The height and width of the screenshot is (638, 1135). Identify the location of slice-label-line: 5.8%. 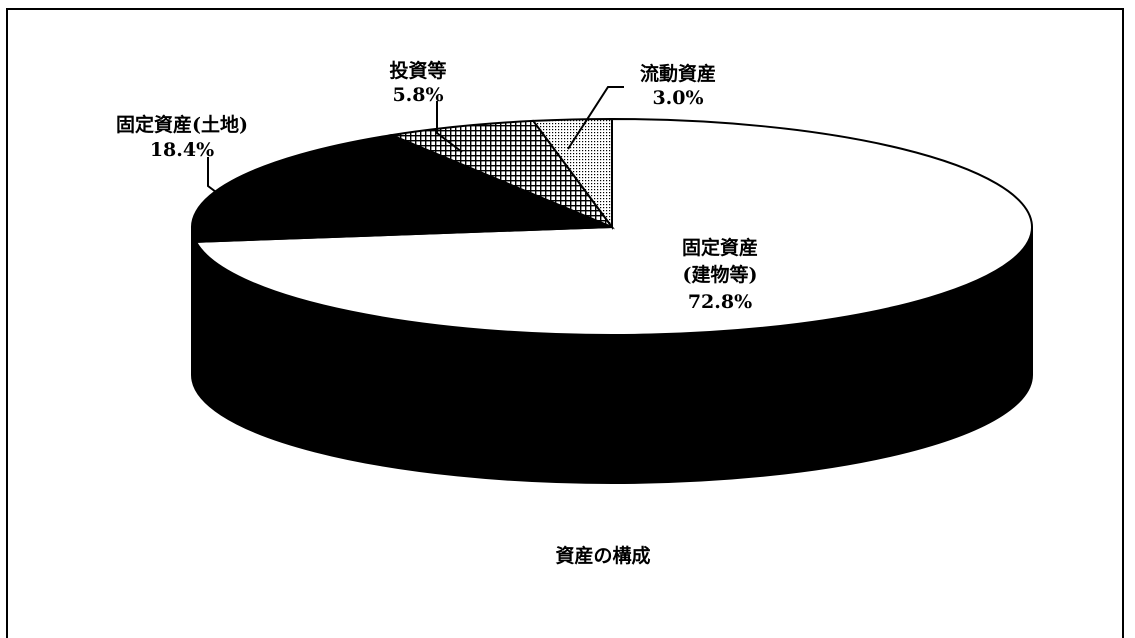
(417, 95).